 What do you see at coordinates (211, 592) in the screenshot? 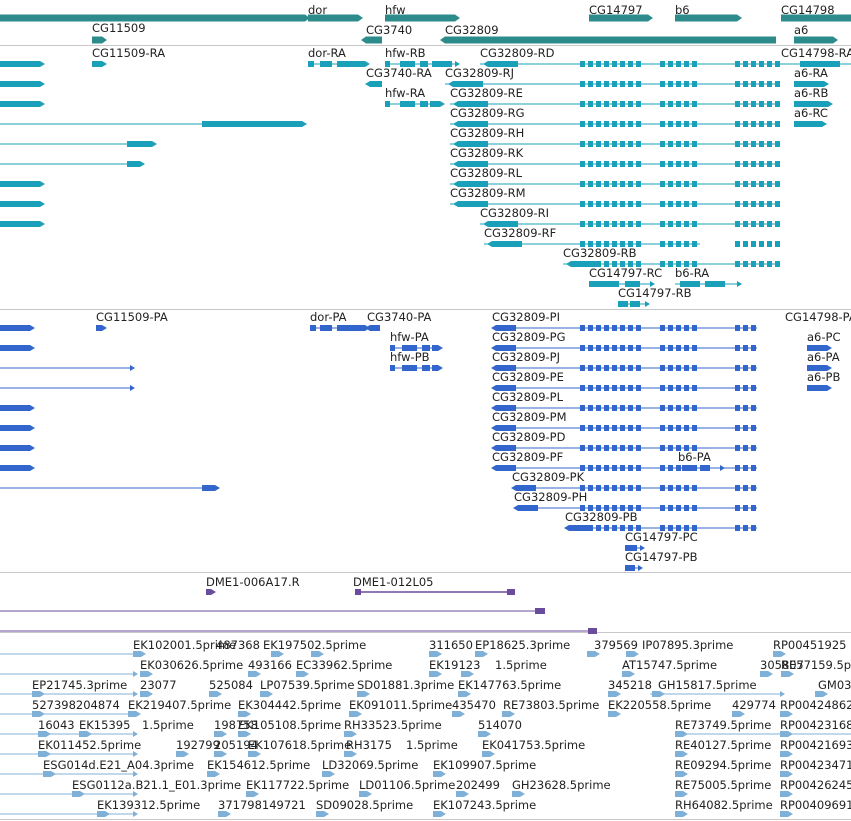
I see `clone-DME1-006A17R` at bounding box center [211, 592].